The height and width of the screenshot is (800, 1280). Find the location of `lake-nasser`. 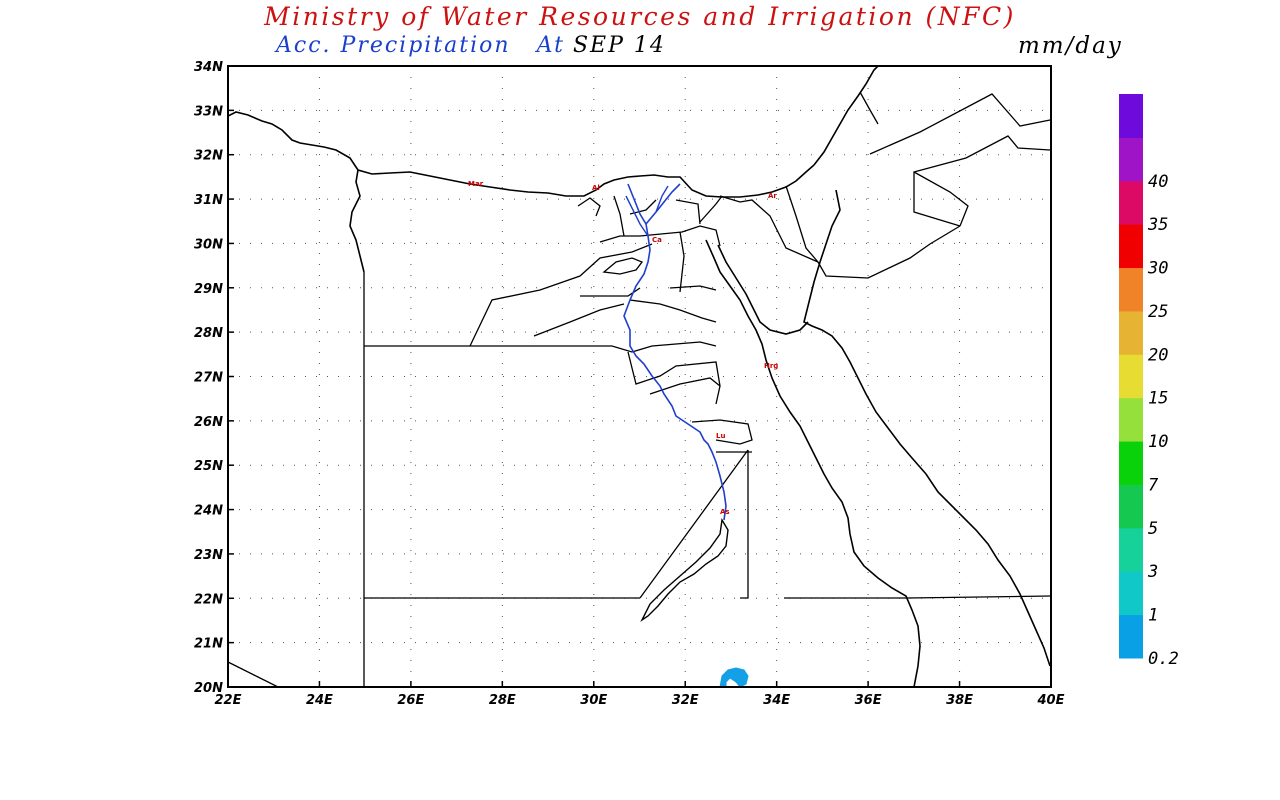

lake-nasser is located at coordinates (684, 570).